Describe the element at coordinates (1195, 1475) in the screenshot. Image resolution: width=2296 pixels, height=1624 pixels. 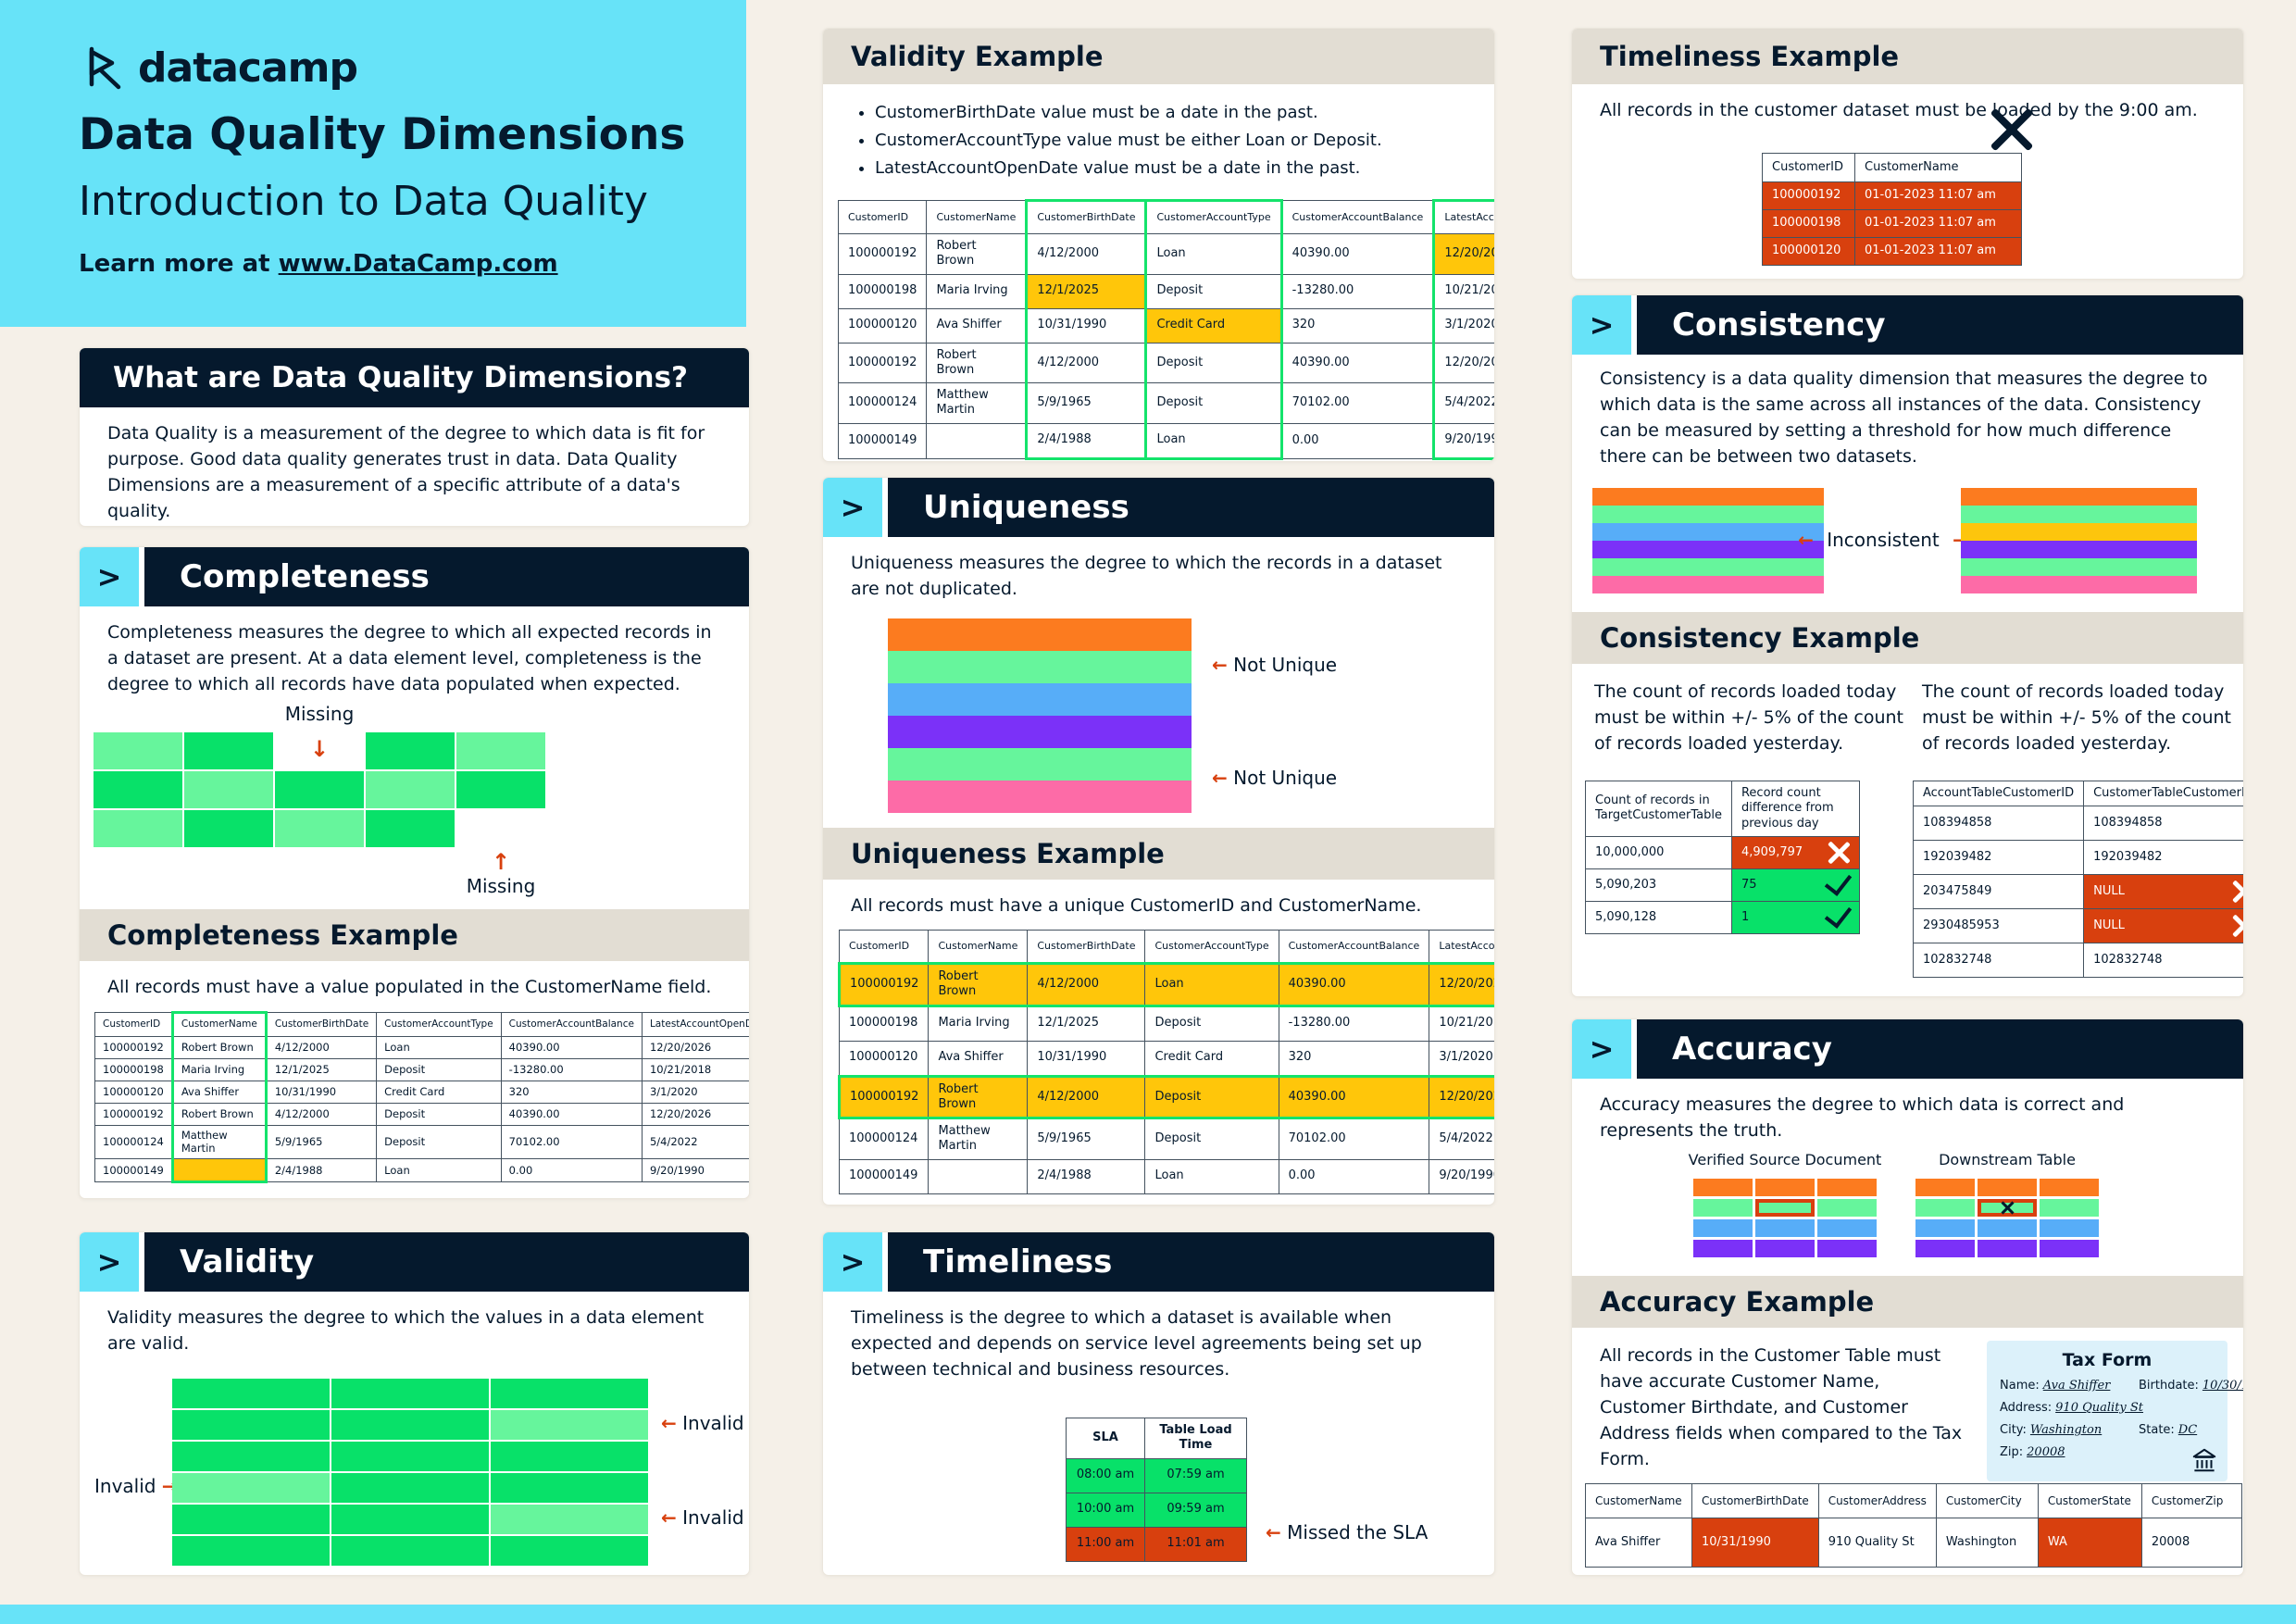
I see `table-cell: 07:59 am` at that location.